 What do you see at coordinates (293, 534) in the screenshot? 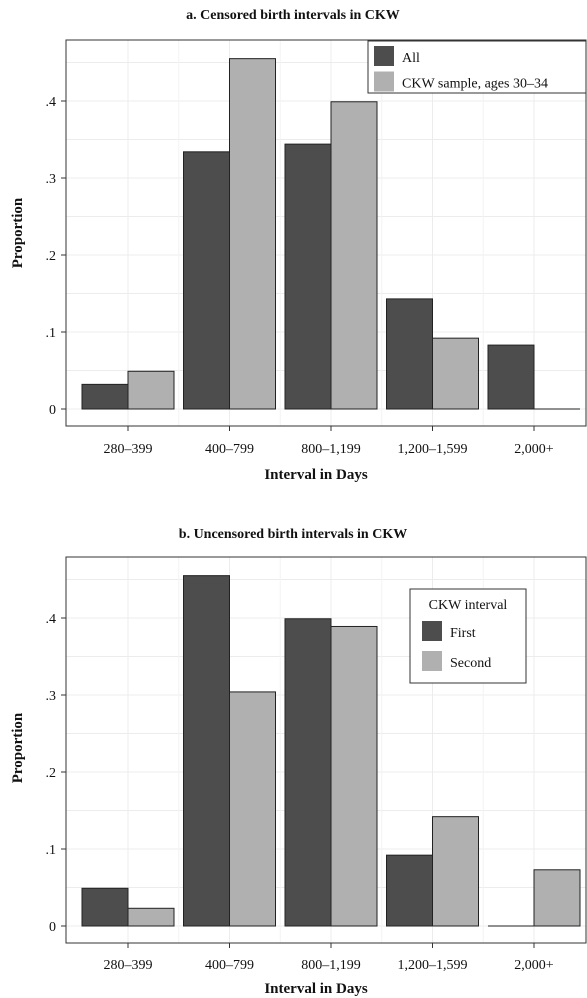
I see `chart-title: b. Uncensored birth intervals in CKW` at bounding box center [293, 534].